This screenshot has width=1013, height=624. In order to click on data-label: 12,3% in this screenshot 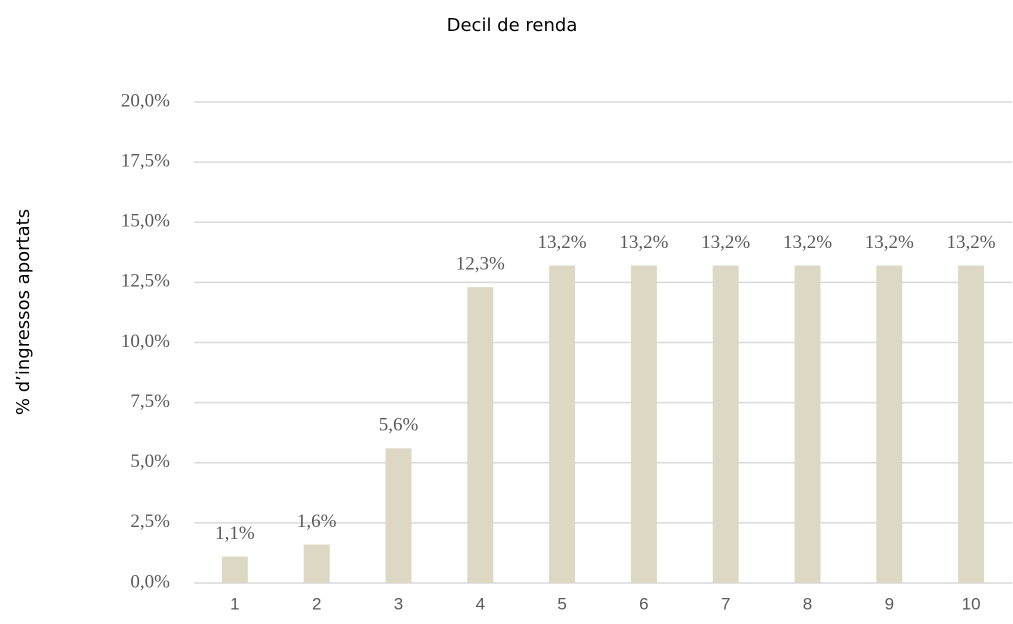, I will do `click(480, 264)`.